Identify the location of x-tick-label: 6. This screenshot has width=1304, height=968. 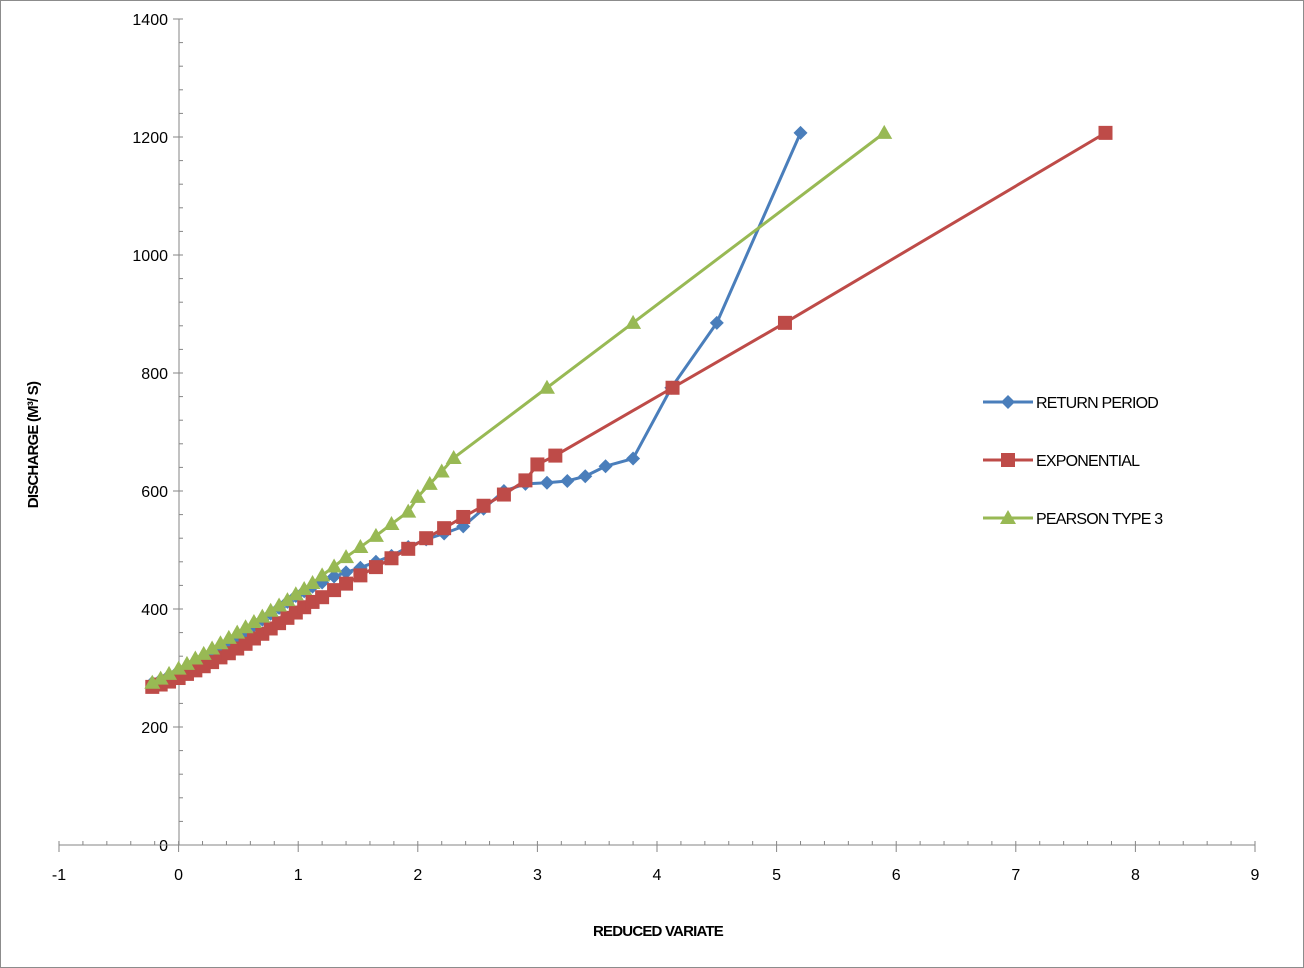
(896, 875).